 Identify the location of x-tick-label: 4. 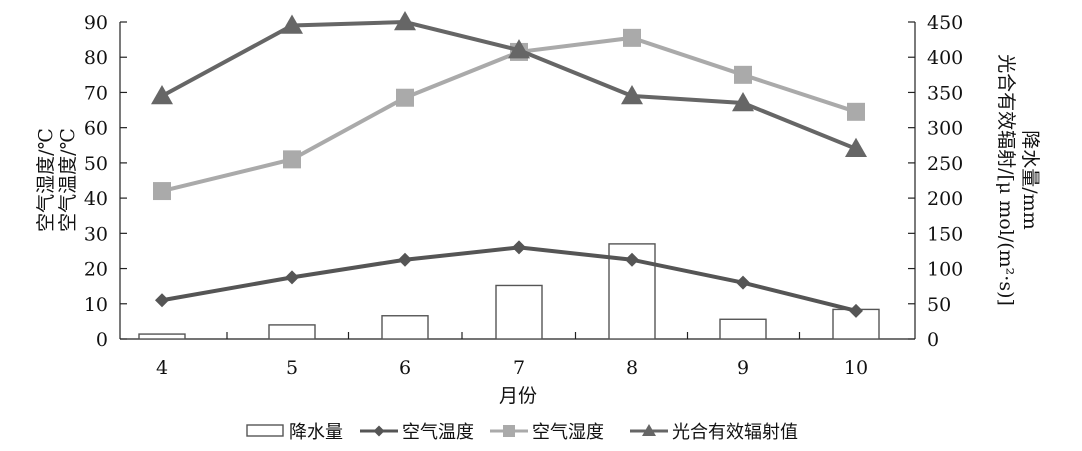
(162, 368).